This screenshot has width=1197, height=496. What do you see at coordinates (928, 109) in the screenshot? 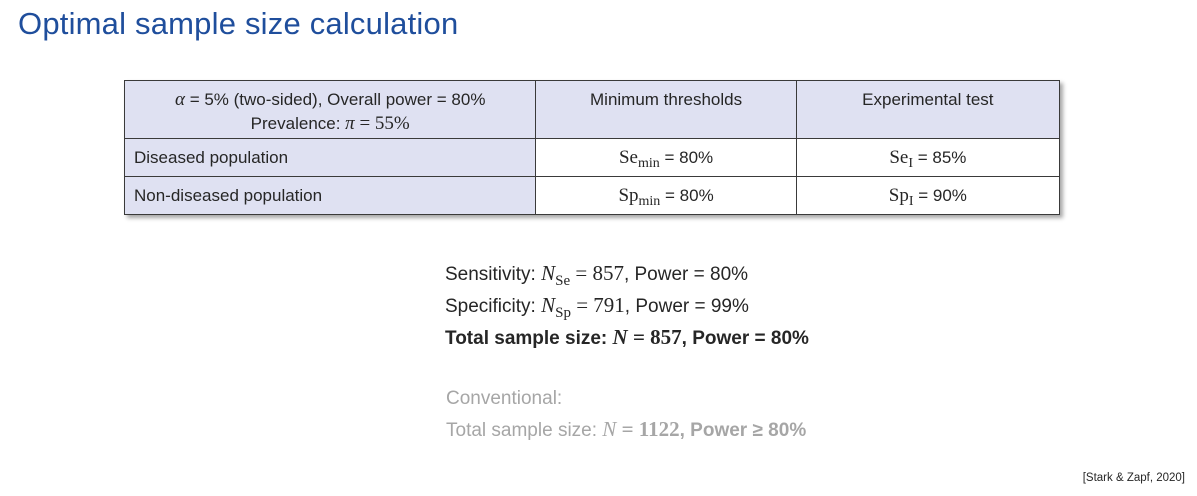
I see `header-experimental-test: Experimental test` at bounding box center [928, 109].